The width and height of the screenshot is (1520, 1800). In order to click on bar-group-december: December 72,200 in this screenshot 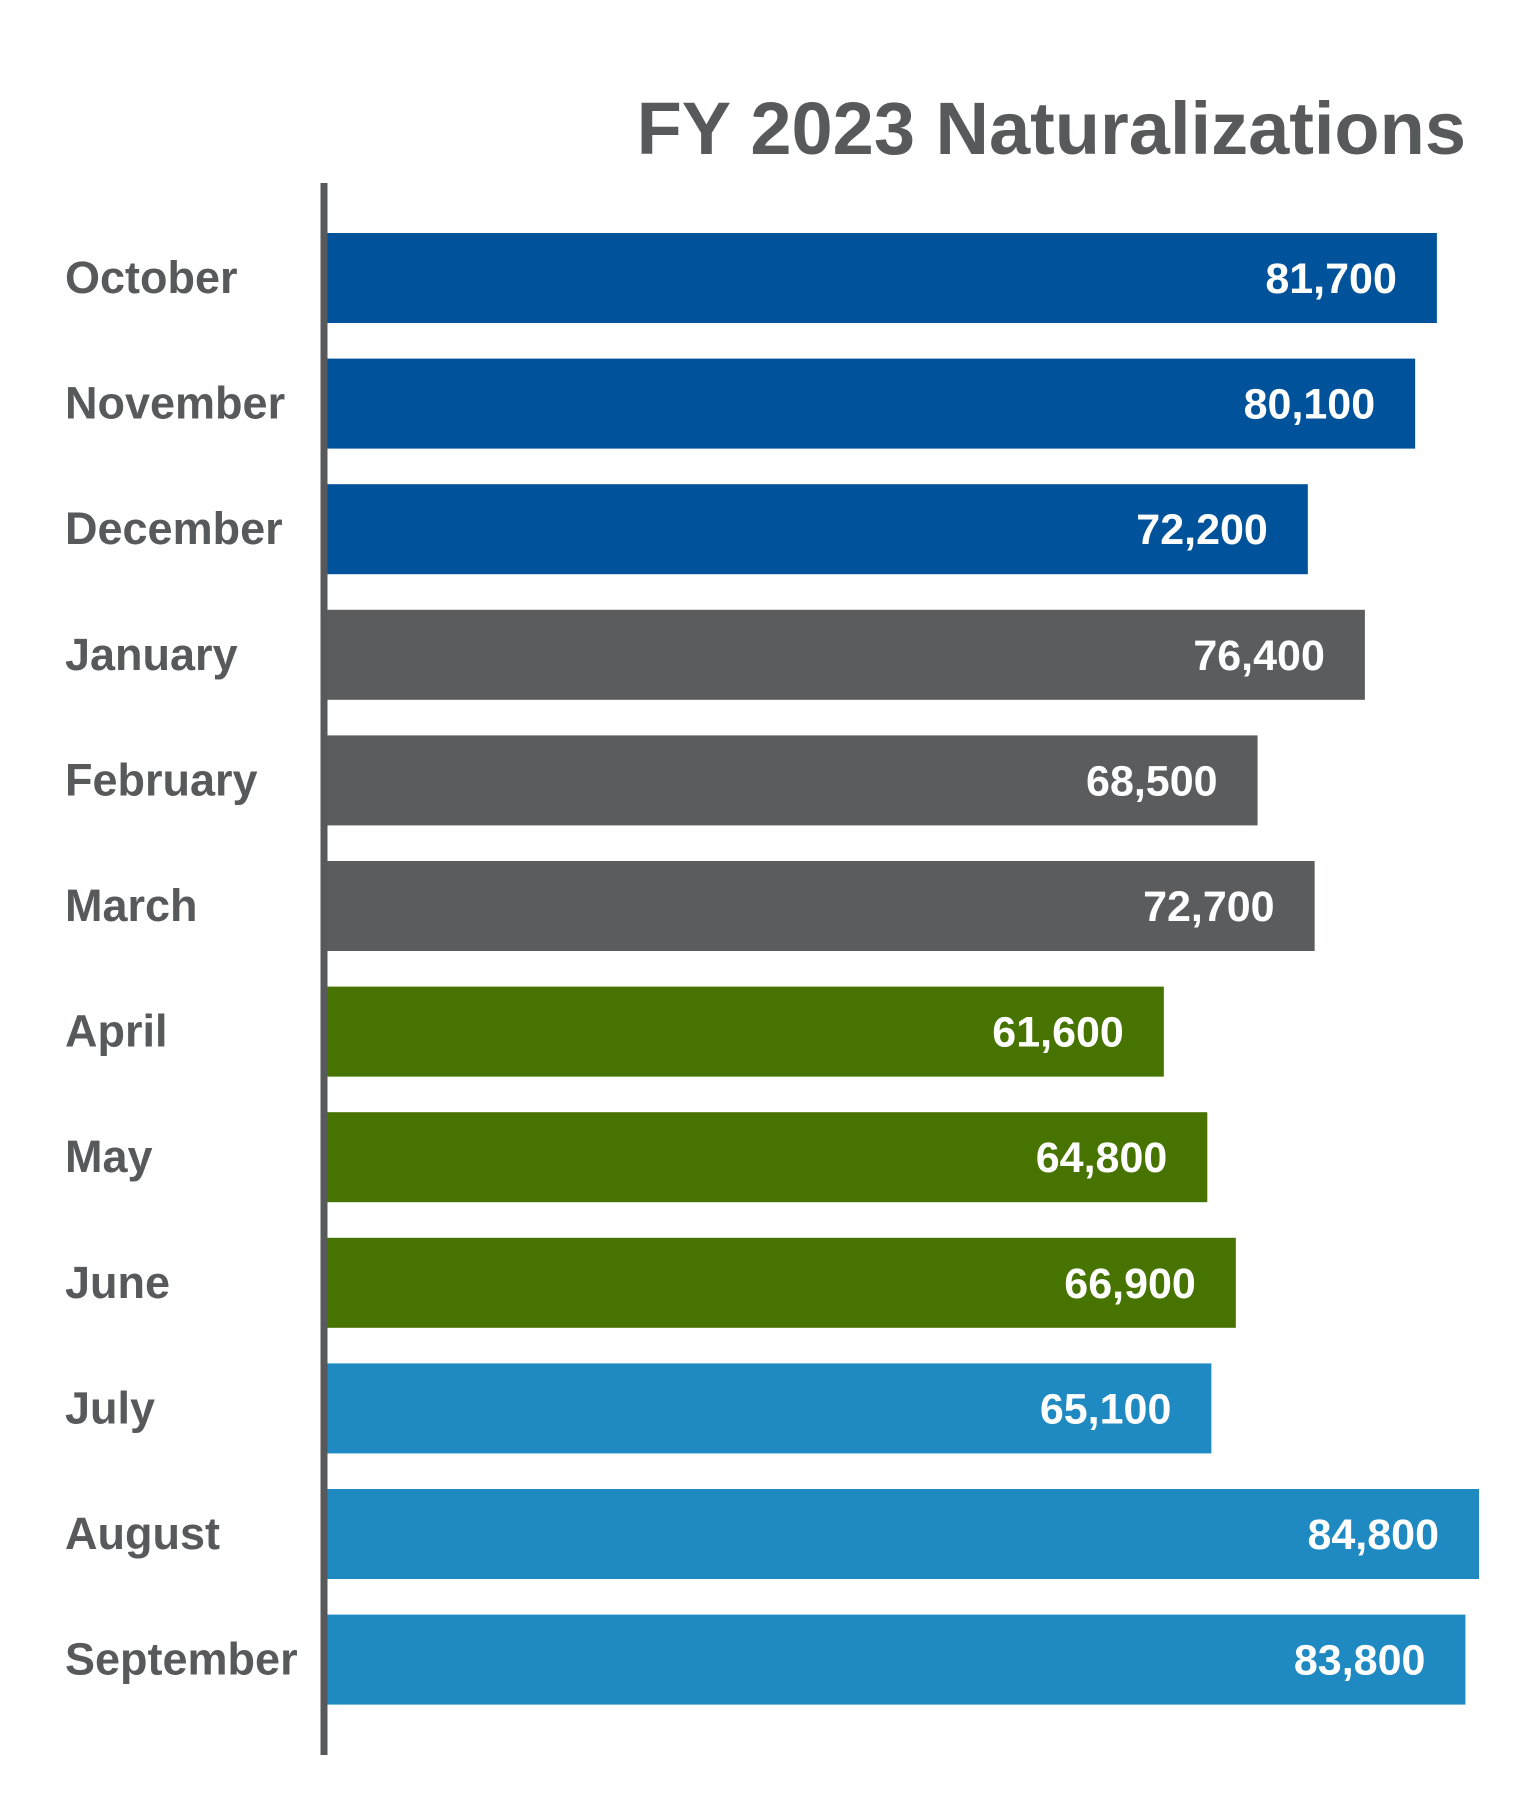, I will do `click(686, 529)`.